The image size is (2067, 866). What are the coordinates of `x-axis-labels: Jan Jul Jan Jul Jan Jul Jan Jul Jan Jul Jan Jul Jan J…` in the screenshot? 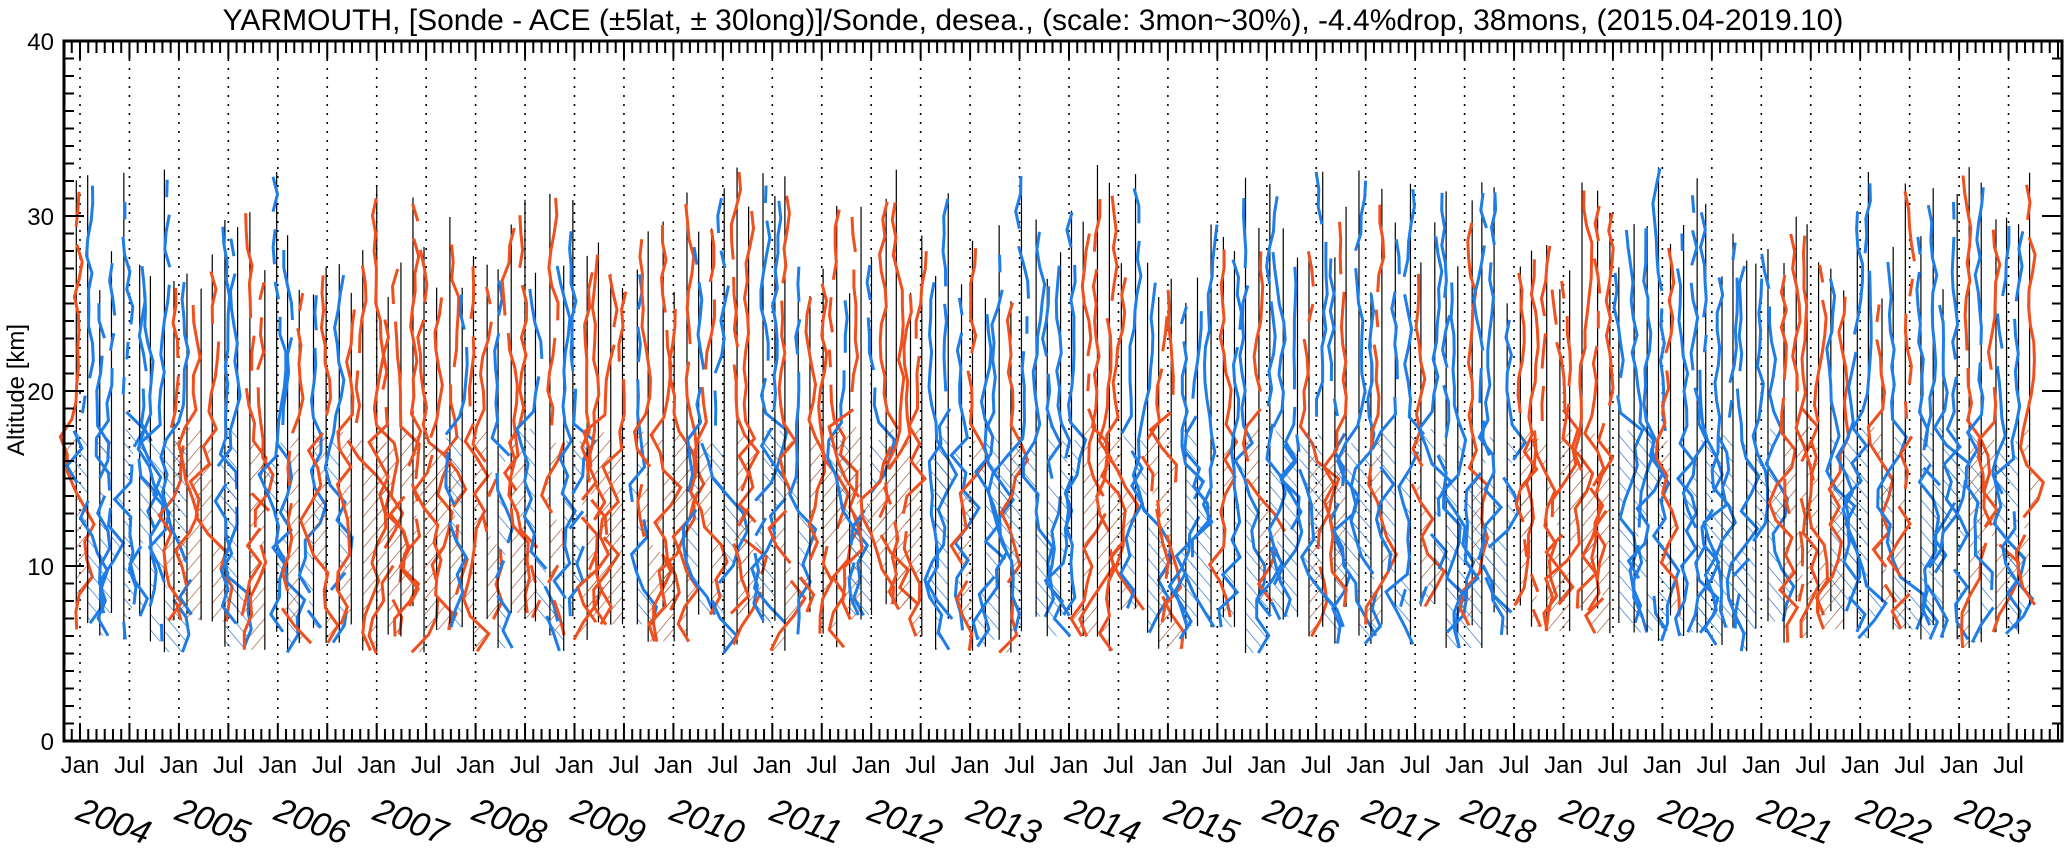 It's located at (1048, 802).